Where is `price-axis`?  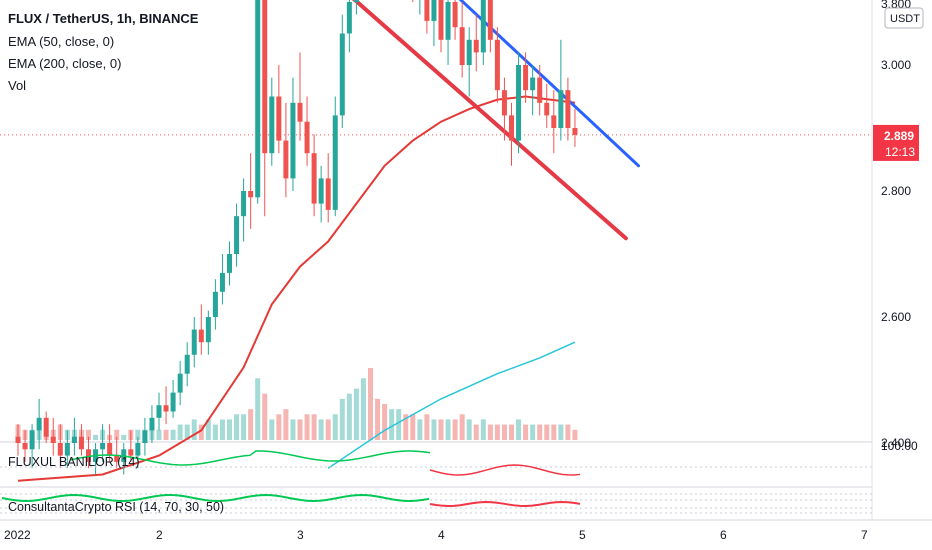
price-axis is located at coordinates (902, 275).